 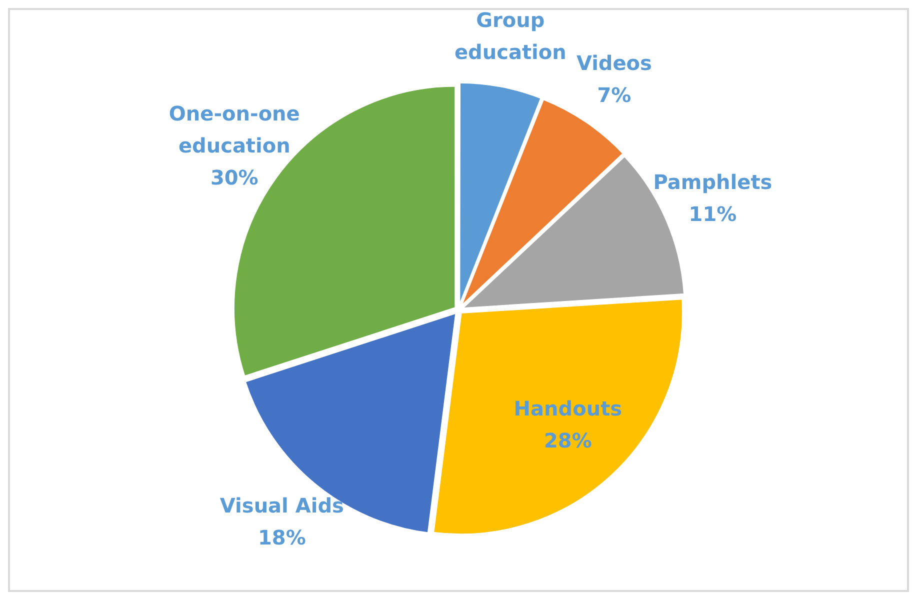 I want to click on data-label: 28%, so click(x=568, y=440).